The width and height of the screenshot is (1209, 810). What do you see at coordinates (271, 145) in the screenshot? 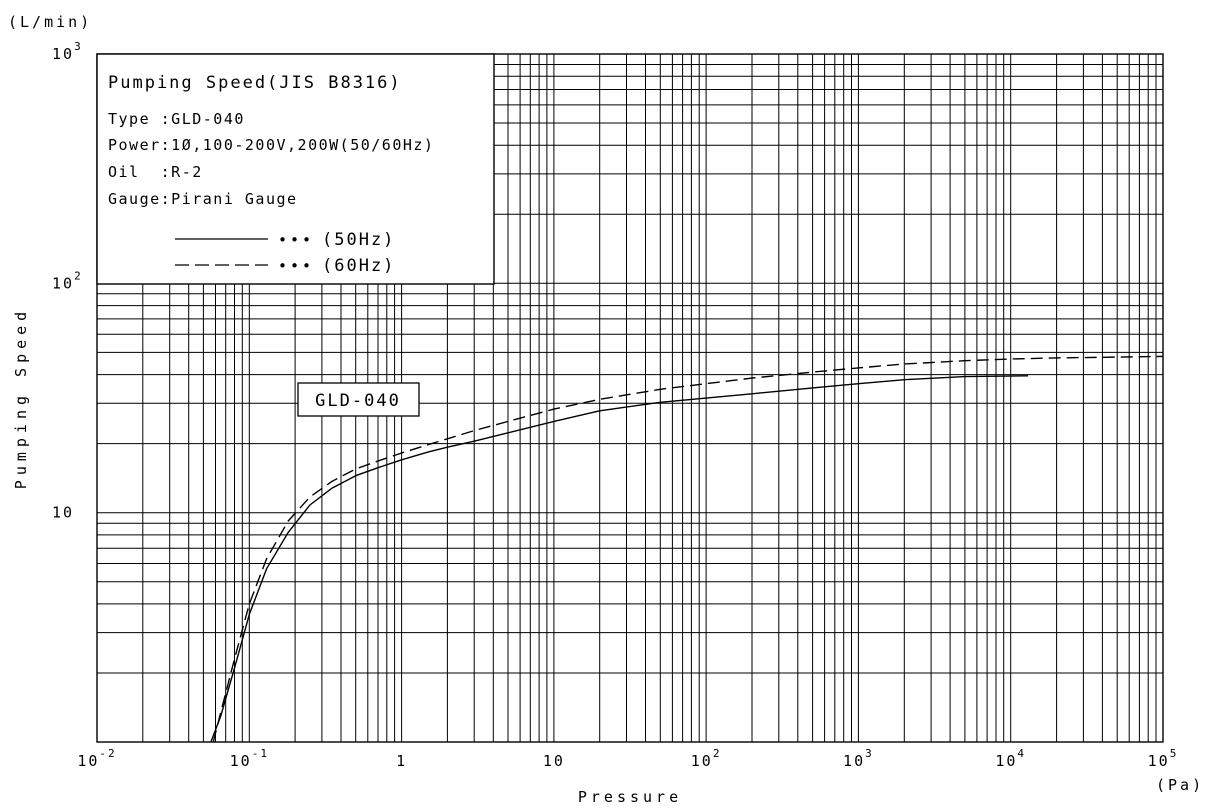
I see `info-power: Power:1Ø,100-200V,200W(50/60Hz)` at bounding box center [271, 145].